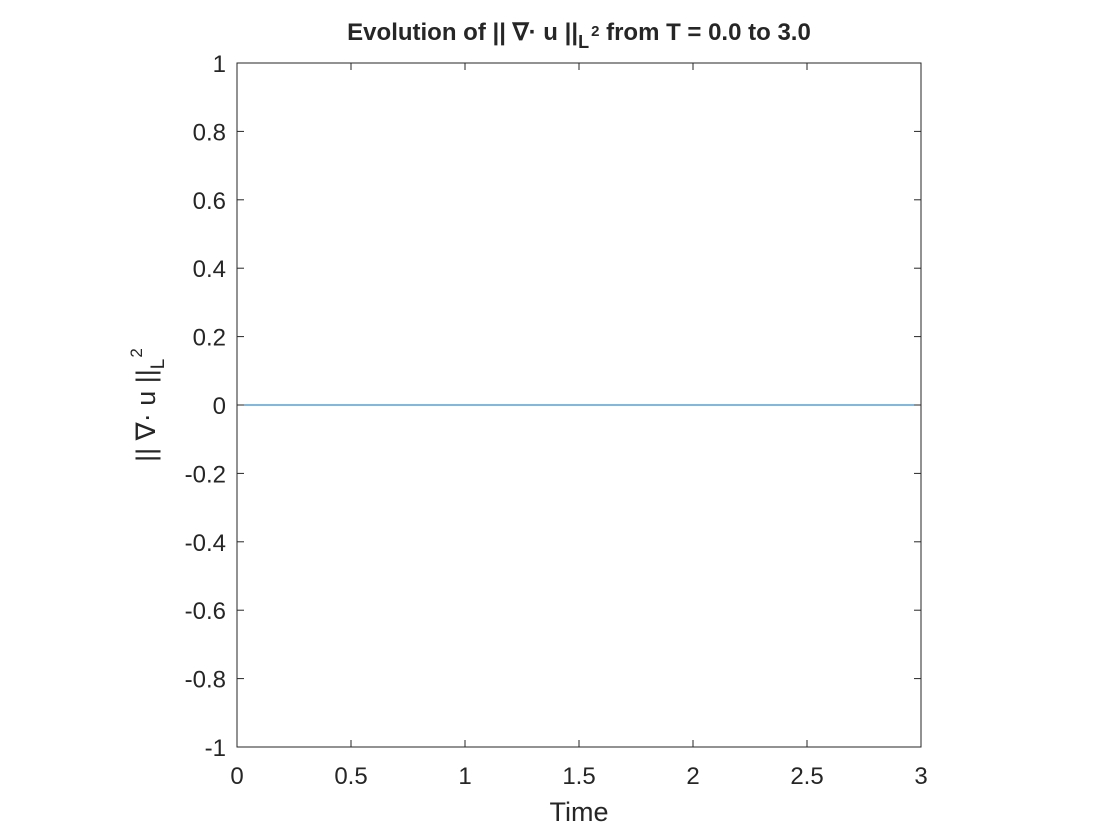 The width and height of the screenshot is (1120, 840). What do you see at coordinates (209, 269) in the screenshot?
I see `y-tick-label: 0.4` at bounding box center [209, 269].